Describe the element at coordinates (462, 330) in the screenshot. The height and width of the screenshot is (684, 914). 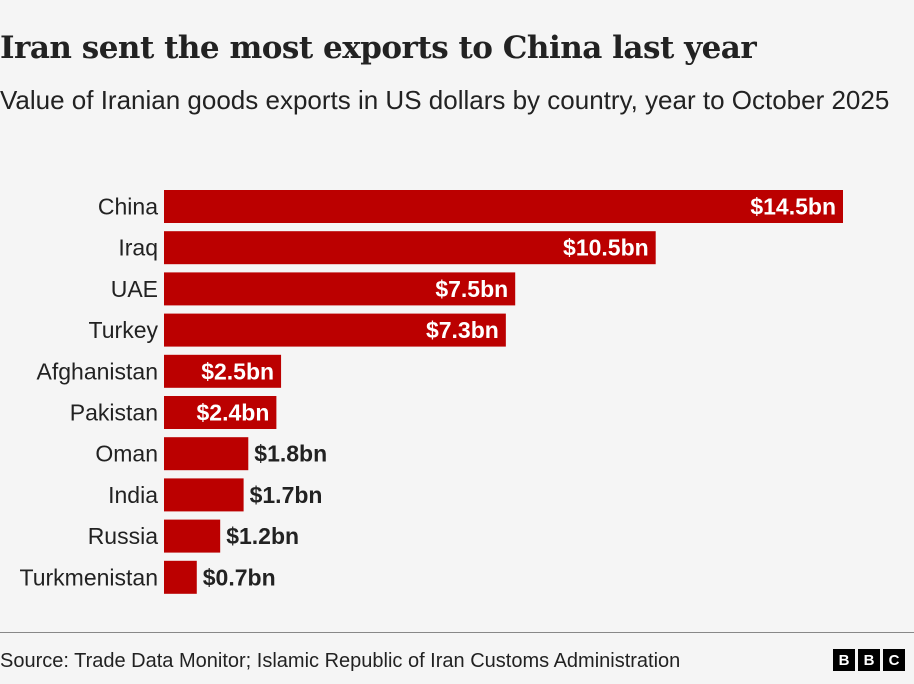
I see `data-label: $7.3bn` at that location.